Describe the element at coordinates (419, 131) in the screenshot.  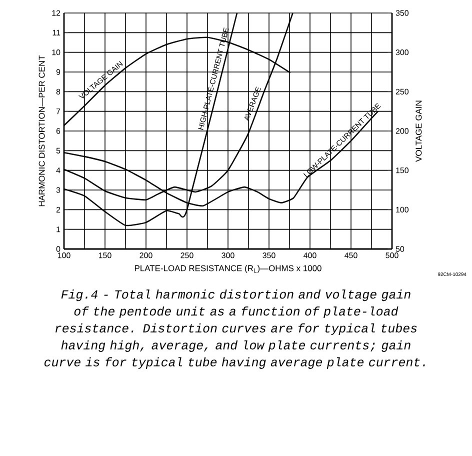
I see `y2-axis-title: VOLTAGE GAIN` at that location.